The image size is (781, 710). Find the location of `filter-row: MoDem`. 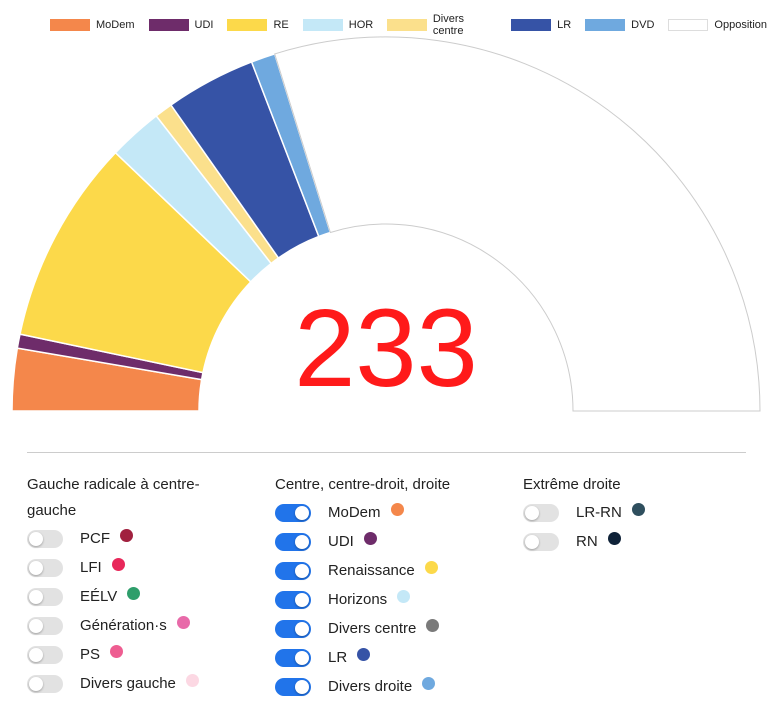

filter-row: MoDem is located at coordinates (399, 512).